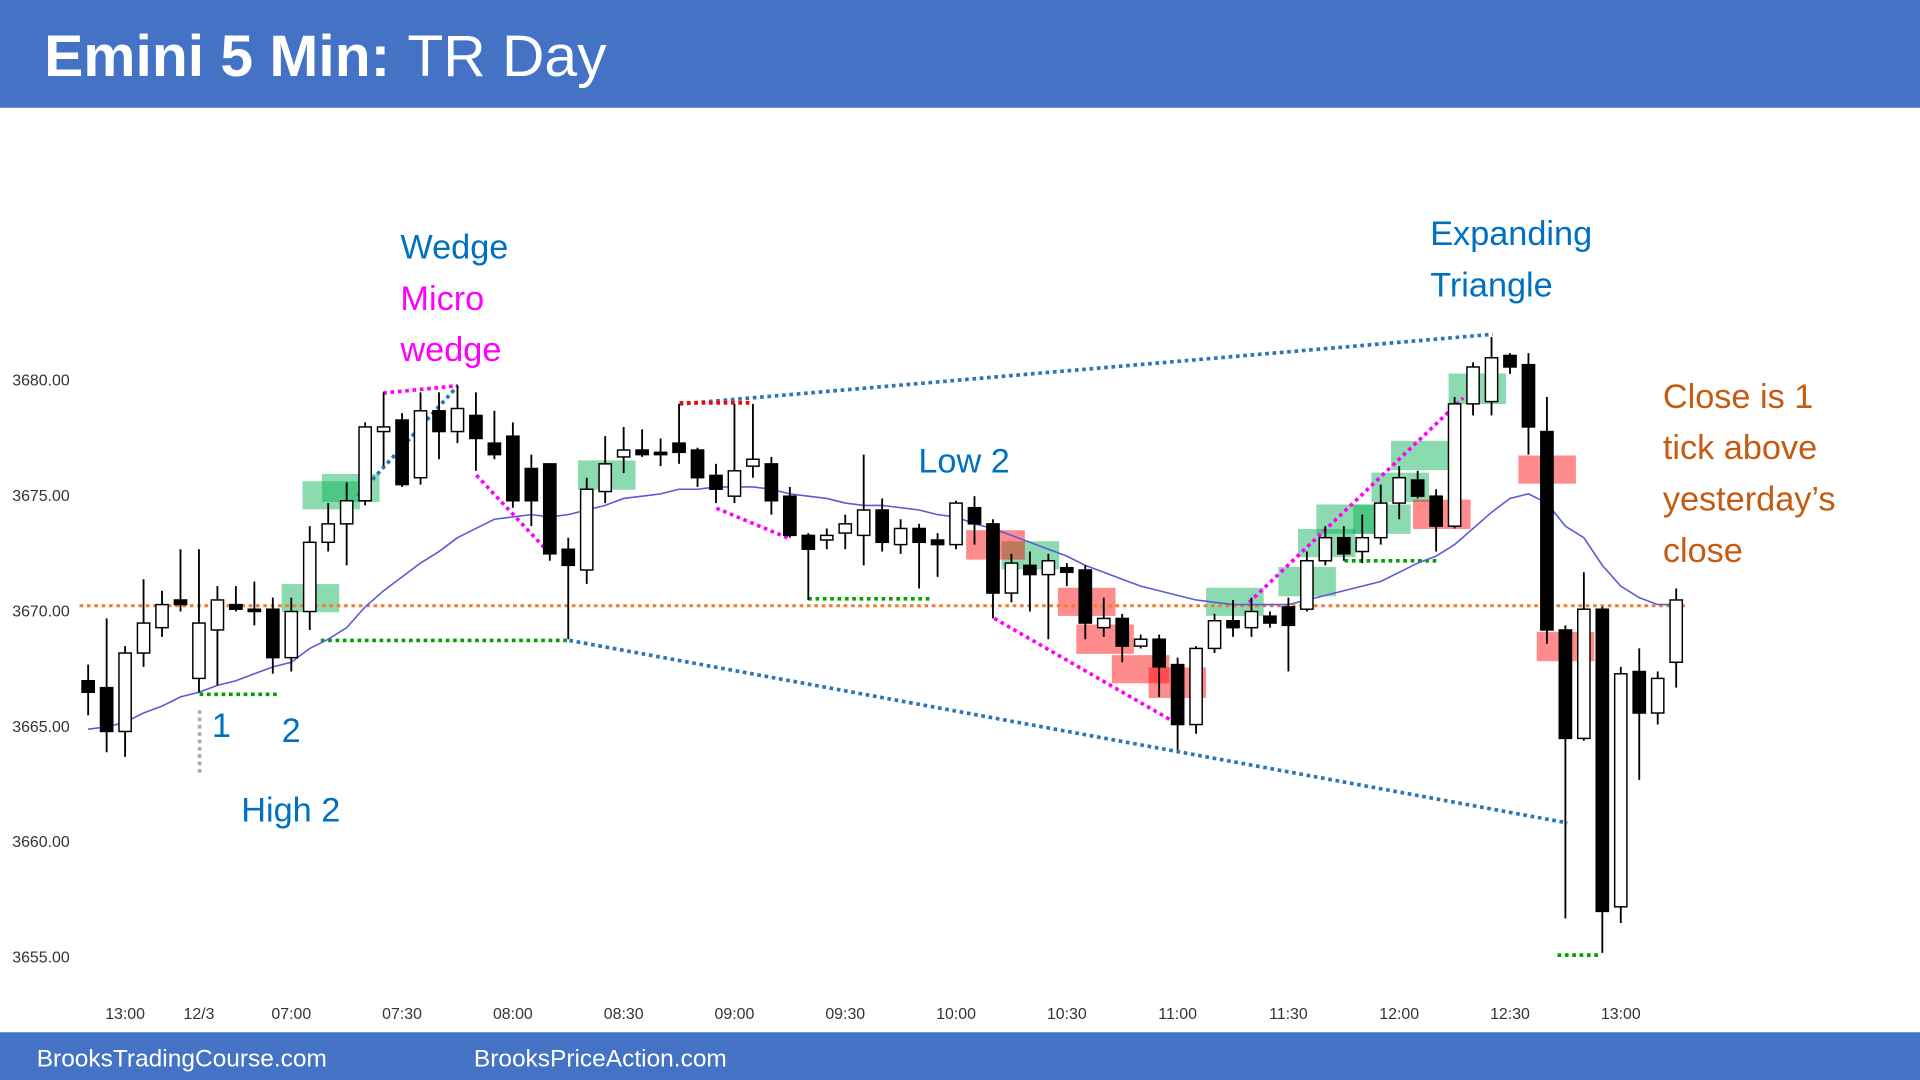 Image resolution: width=1920 pixels, height=1080 pixels. What do you see at coordinates (735, 1014) in the screenshot?
I see `x-tick-label: 09:00` at bounding box center [735, 1014].